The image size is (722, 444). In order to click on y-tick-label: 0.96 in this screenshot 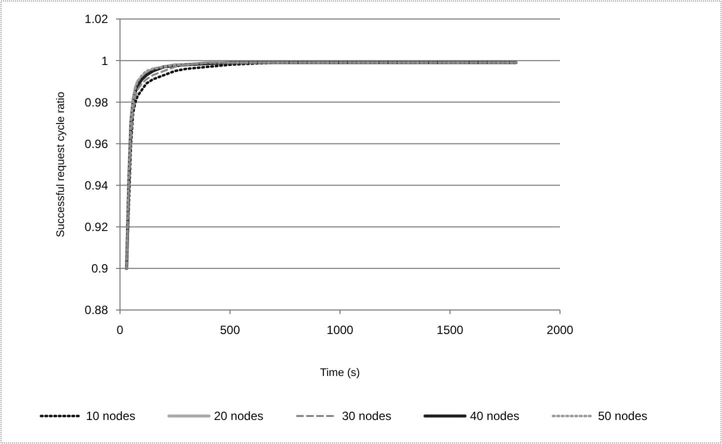, I will do `click(96, 143)`.